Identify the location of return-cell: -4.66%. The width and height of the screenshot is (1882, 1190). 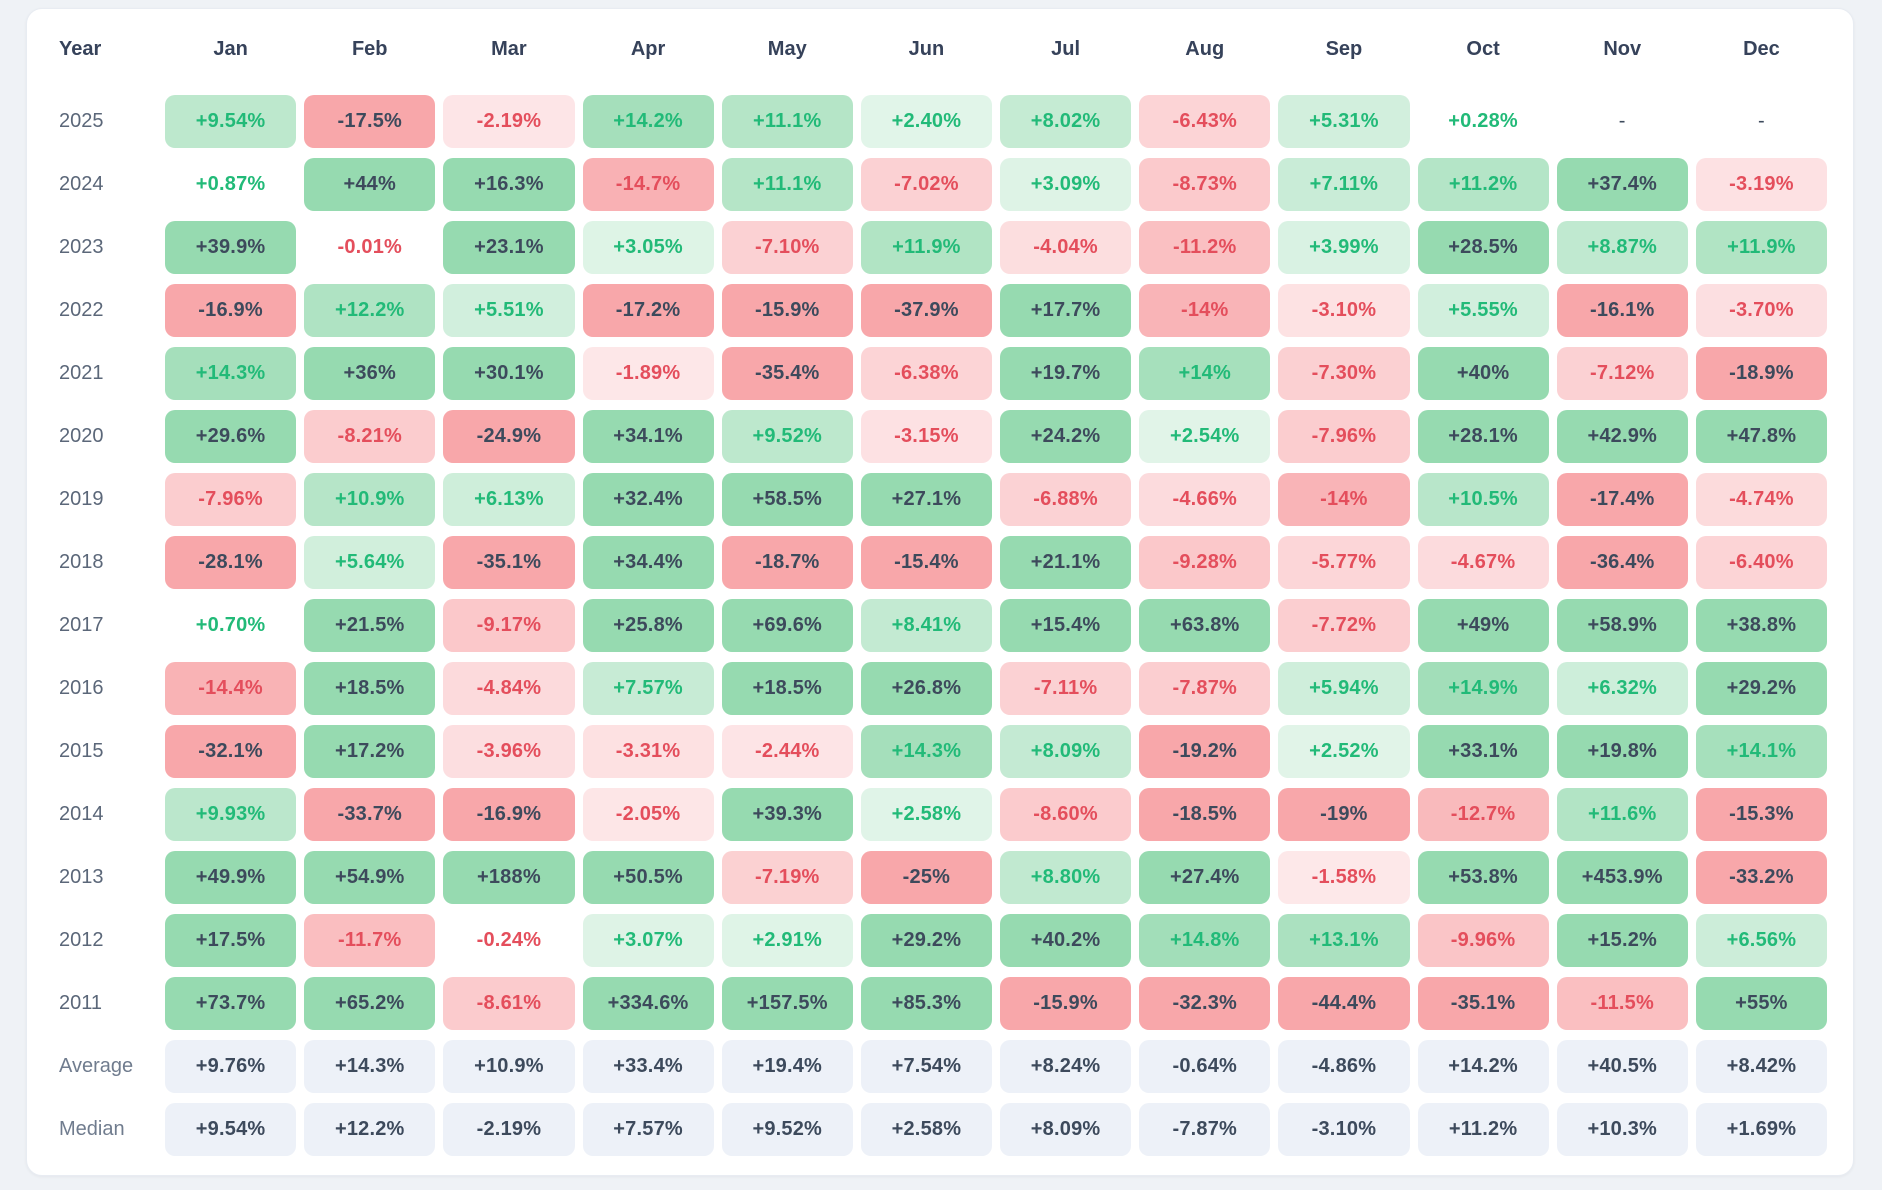
(1205, 499).